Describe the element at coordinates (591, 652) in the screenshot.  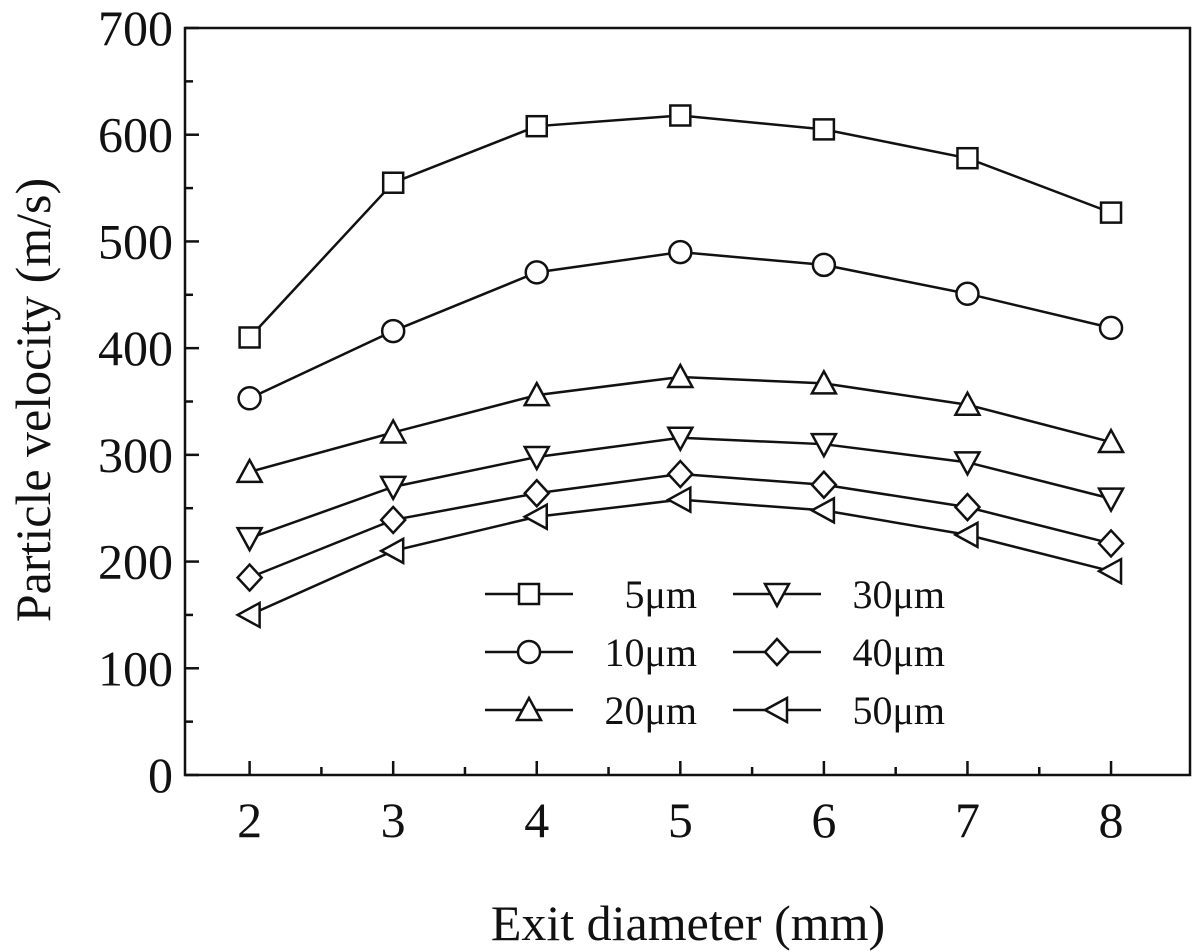
I see `legend-item: 10μm` at that location.